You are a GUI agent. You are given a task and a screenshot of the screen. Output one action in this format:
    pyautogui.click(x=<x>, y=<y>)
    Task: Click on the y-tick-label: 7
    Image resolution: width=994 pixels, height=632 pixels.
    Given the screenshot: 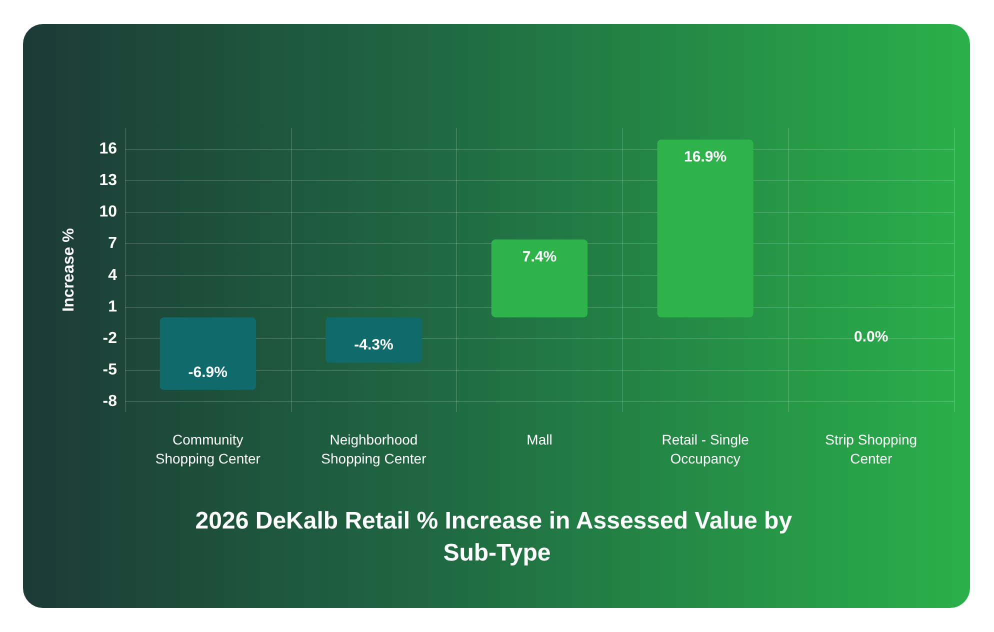 What is the action you would take?
    pyautogui.click(x=113, y=243)
    